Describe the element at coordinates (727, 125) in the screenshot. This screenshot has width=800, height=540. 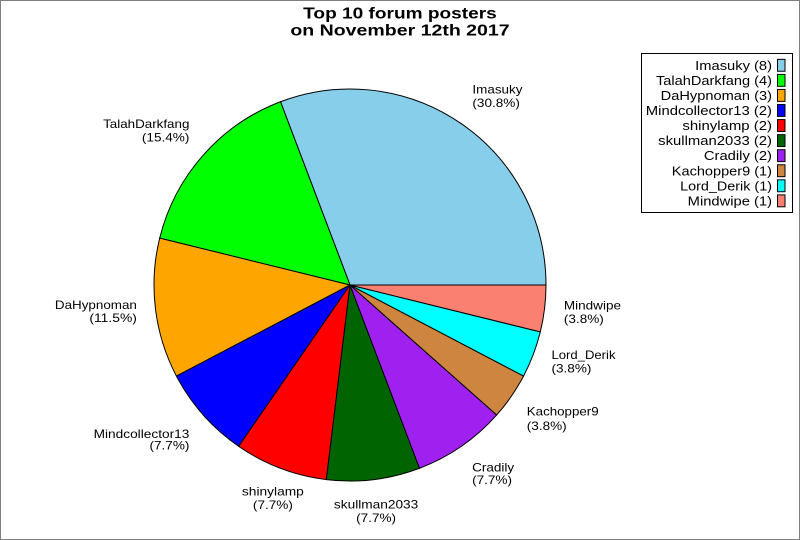
I see `svg-text: shinylamp (2)` at that location.